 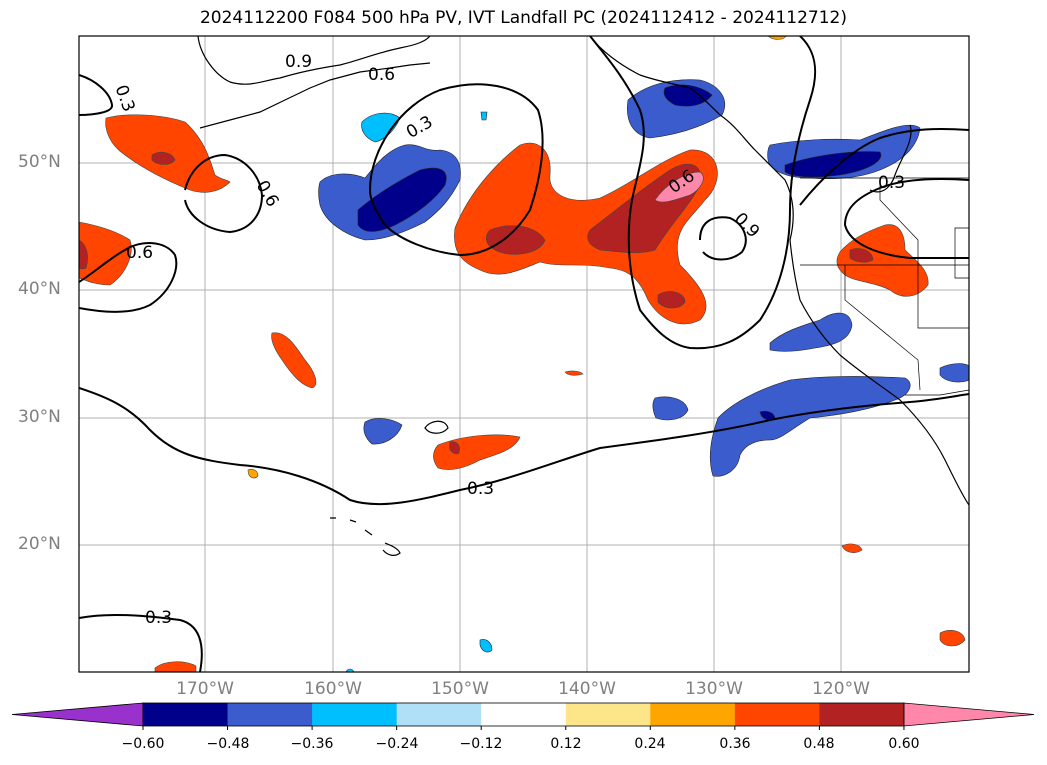 What do you see at coordinates (566, 744) in the screenshot?
I see `colorbar-tick-label: 0.12` at bounding box center [566, 744].